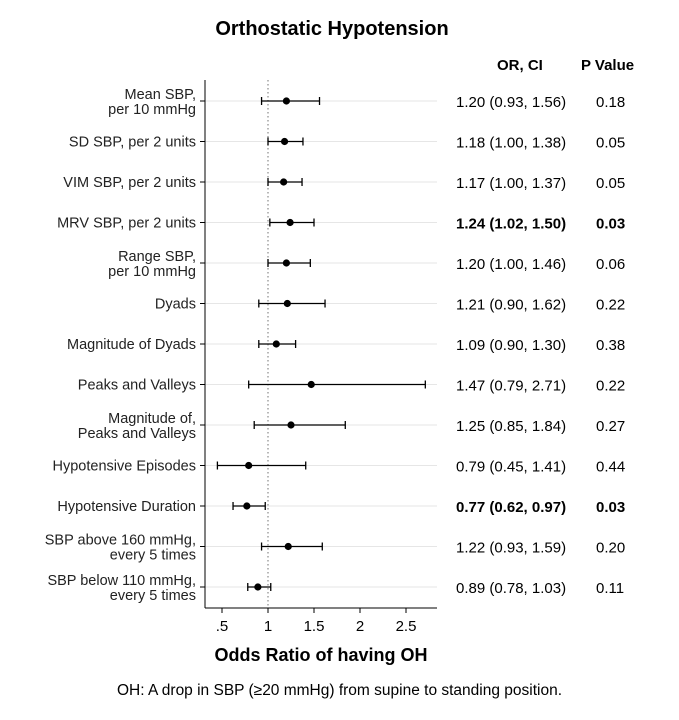 Image resolution: width=679 pixels, height=720 pixels. I want to click on row-label-line: Magnitude of,, so click(152, 419).